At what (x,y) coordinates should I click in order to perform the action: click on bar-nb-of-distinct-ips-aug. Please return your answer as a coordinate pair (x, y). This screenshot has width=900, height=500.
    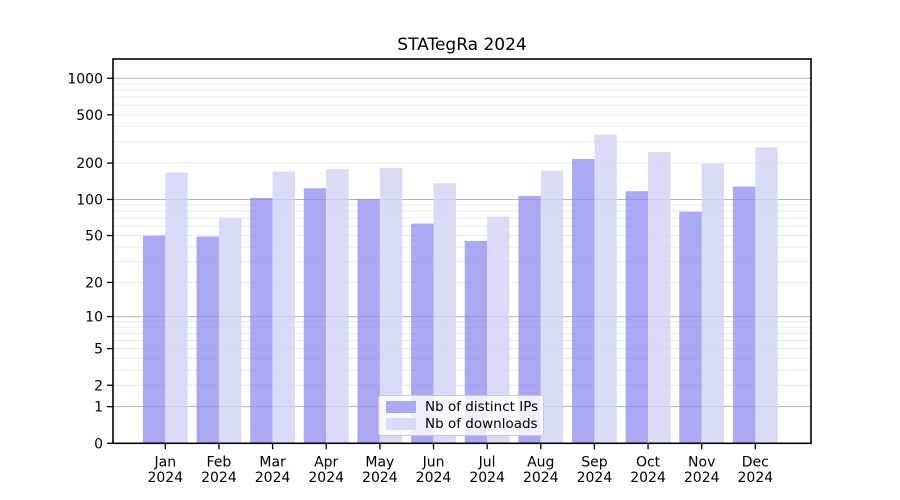
    Looking at the image, I should click on (529, 319).